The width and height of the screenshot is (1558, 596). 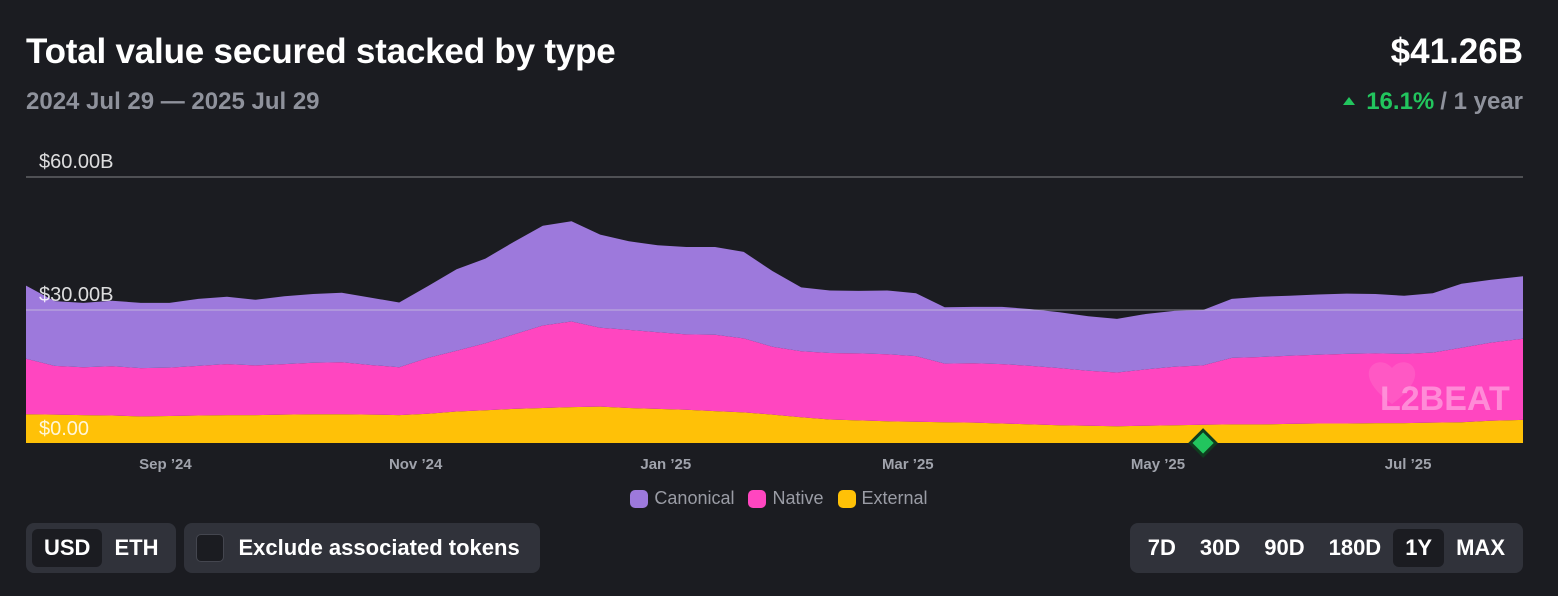 I want to click on legend-item-native: Native, so click(x=786, y=498).